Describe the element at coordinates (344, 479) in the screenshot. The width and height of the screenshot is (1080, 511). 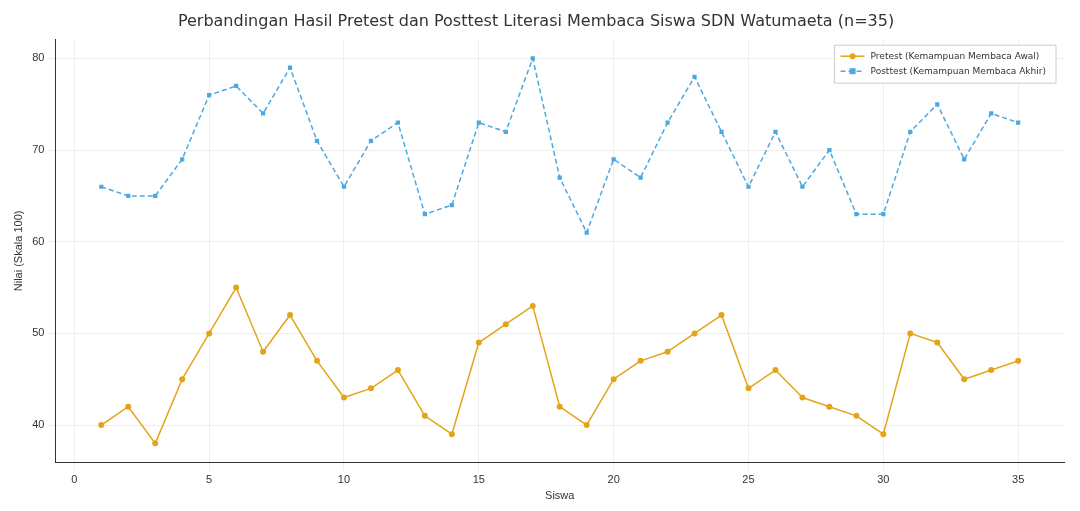
I see `x-tick-label: 10` at that location.